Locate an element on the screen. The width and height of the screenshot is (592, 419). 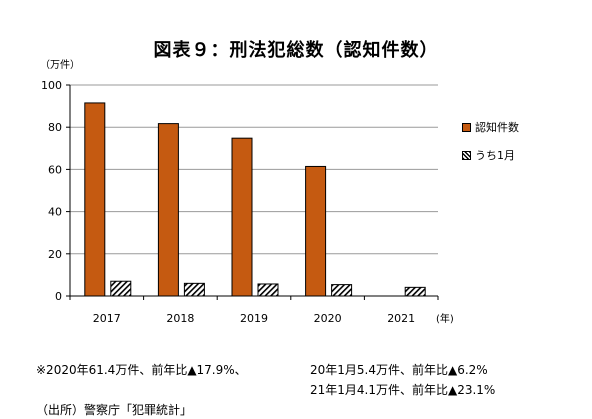
note-2020-total: ※2020年61.4万件、前年比▲17.9%、 is located at coordinates (141, 370).